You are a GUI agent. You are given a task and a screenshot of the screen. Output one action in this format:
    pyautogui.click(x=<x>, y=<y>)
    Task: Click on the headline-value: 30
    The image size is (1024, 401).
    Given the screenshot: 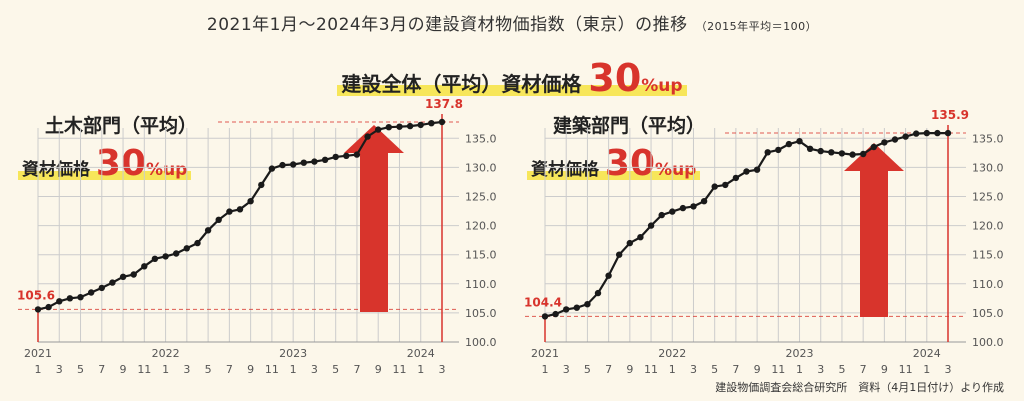 What is the action you would take?
    pyautogui.click(x=615, y=78)
    